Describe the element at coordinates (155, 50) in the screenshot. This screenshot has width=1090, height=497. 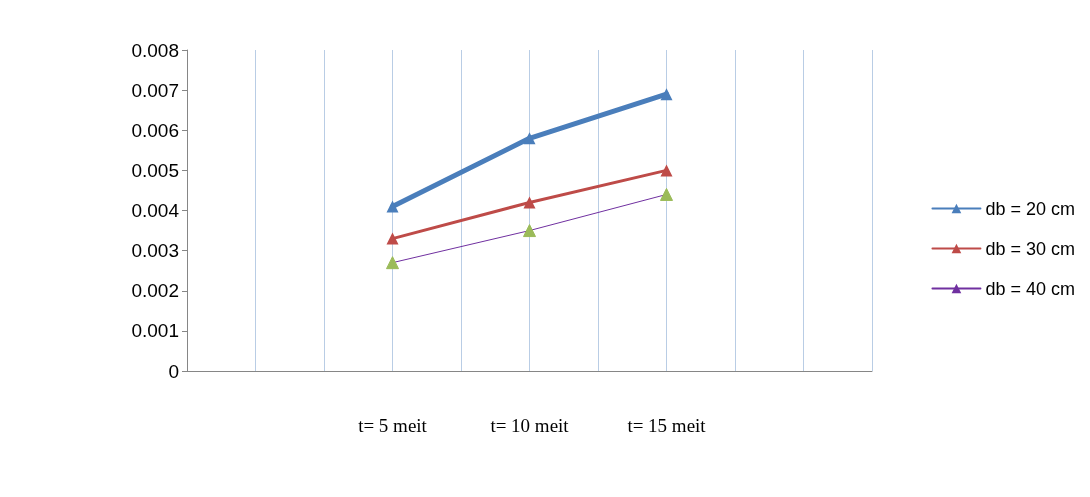
I see `y-tick-label: 0.008` at that location.